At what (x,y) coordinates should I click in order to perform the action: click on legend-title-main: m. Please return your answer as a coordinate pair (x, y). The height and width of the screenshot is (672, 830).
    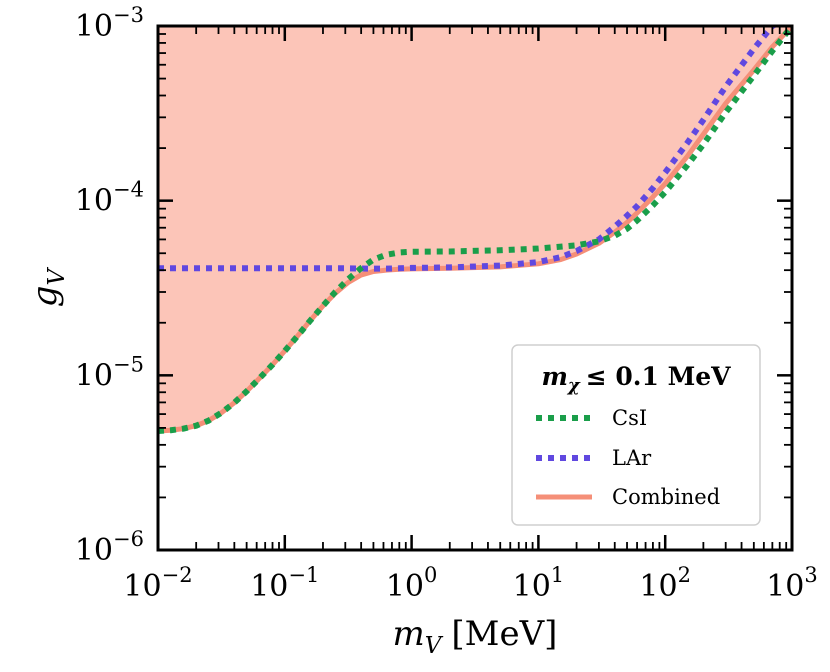
    Looking at the image, I should click on (554, 376).